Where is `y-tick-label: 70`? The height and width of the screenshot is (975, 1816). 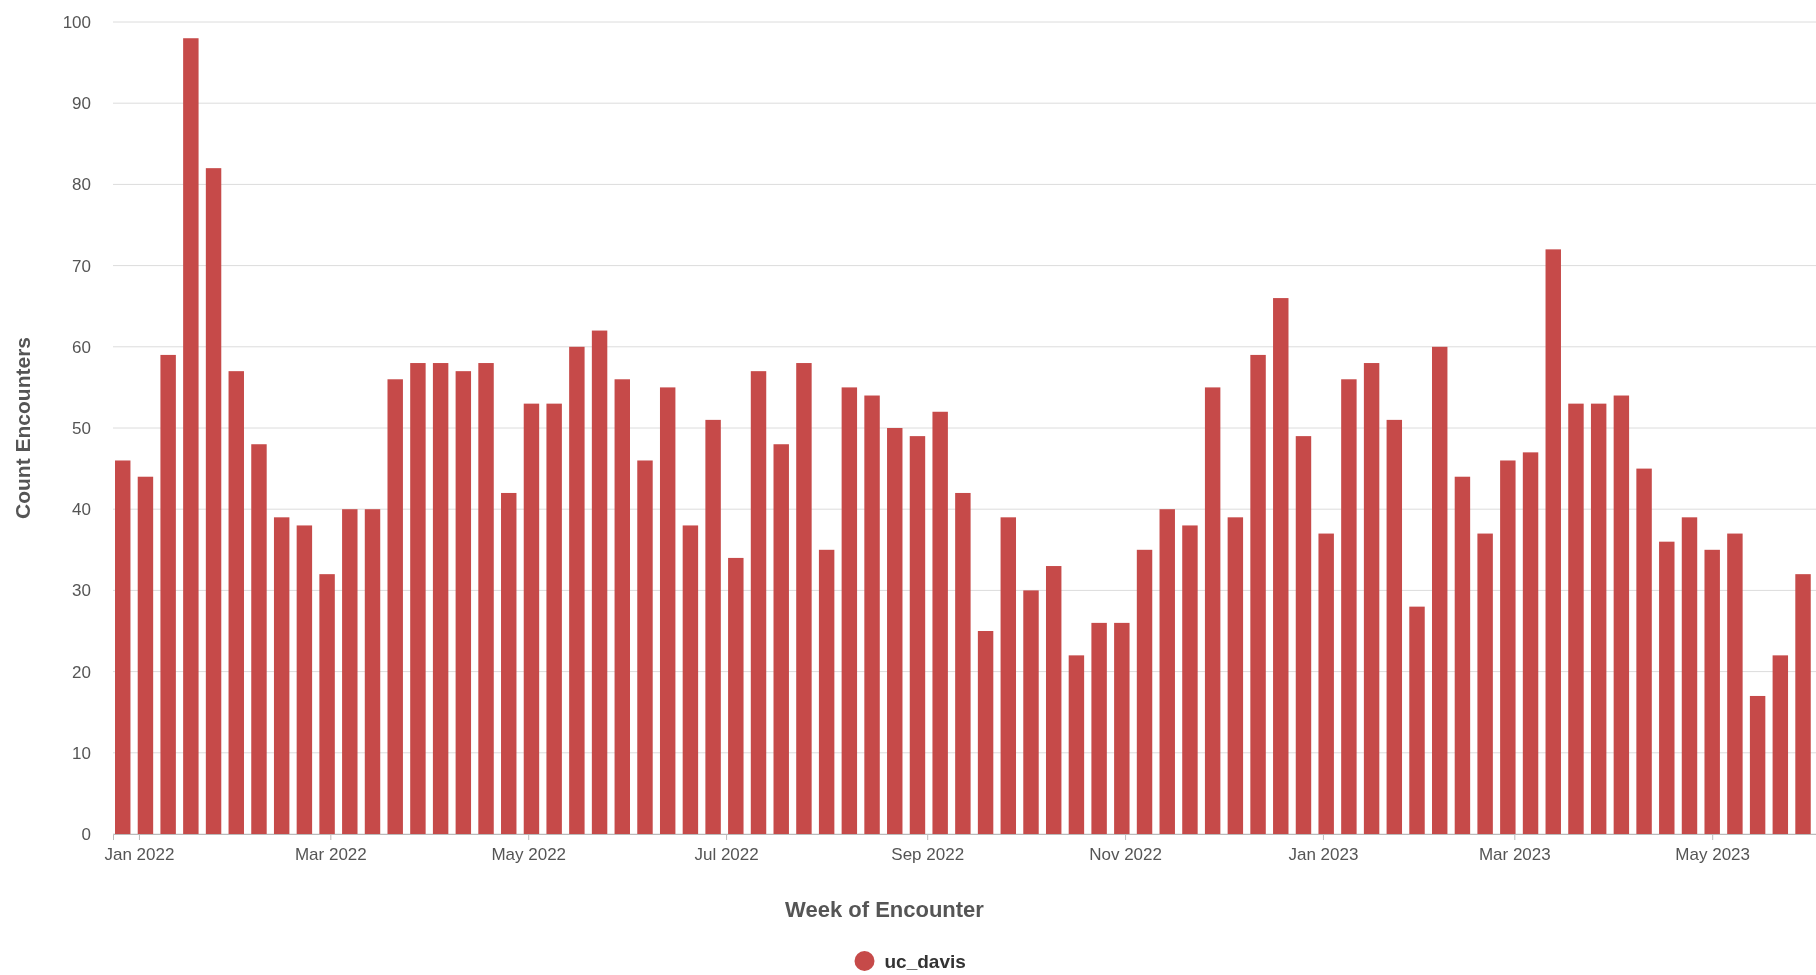 y-tick-label: 70 is located at coordinates (81, 266).